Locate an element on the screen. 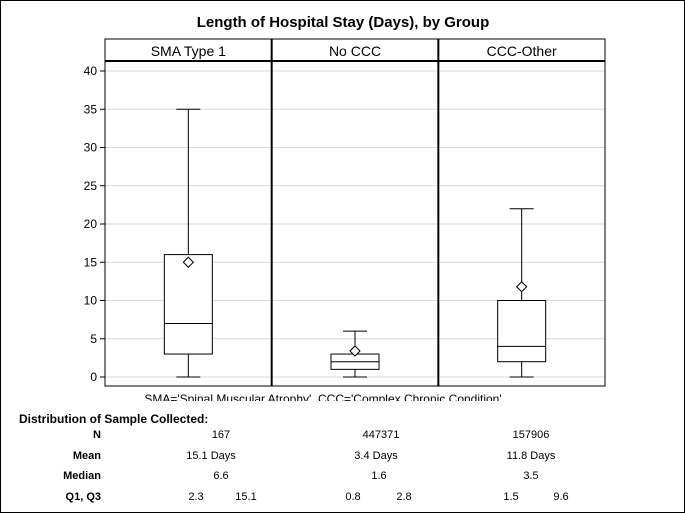 Image resolution: width=685 pixels, height=514 pixels. row-label-mean: Mean is located at coordinates (86, 456).